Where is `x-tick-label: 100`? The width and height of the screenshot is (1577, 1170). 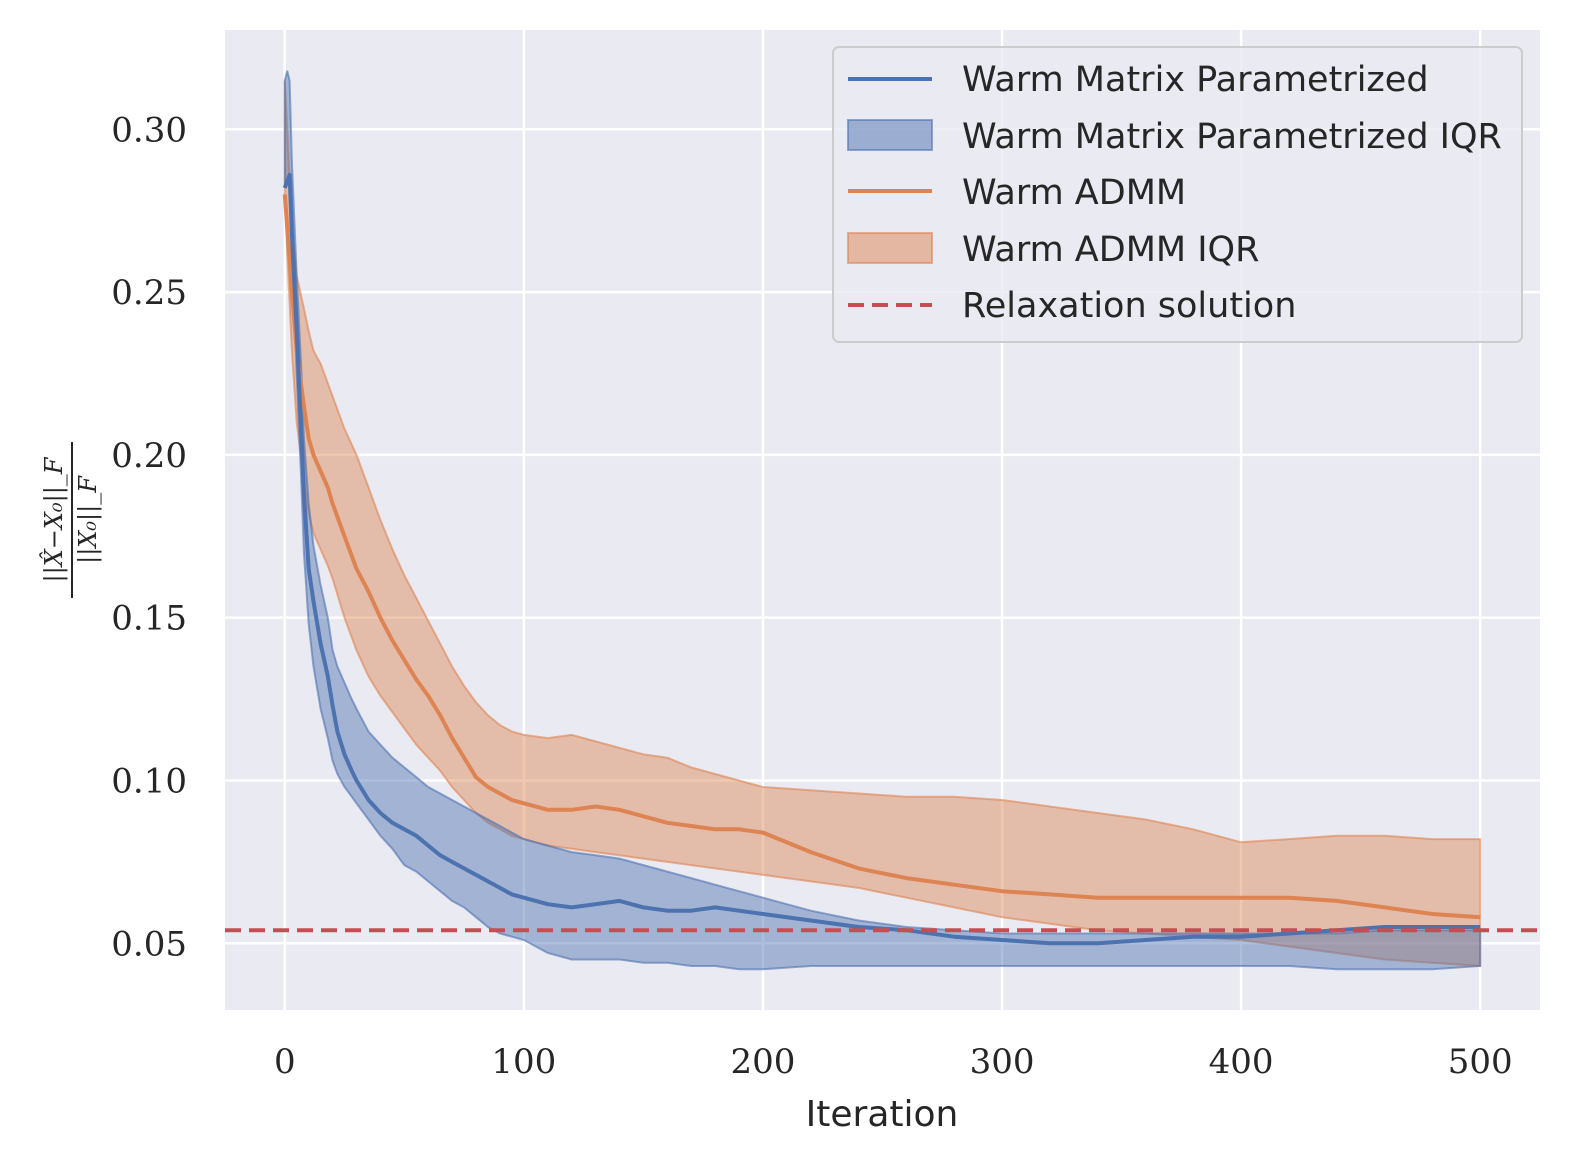
x-tick-label: 100 is located at coordinates (523, 1062).